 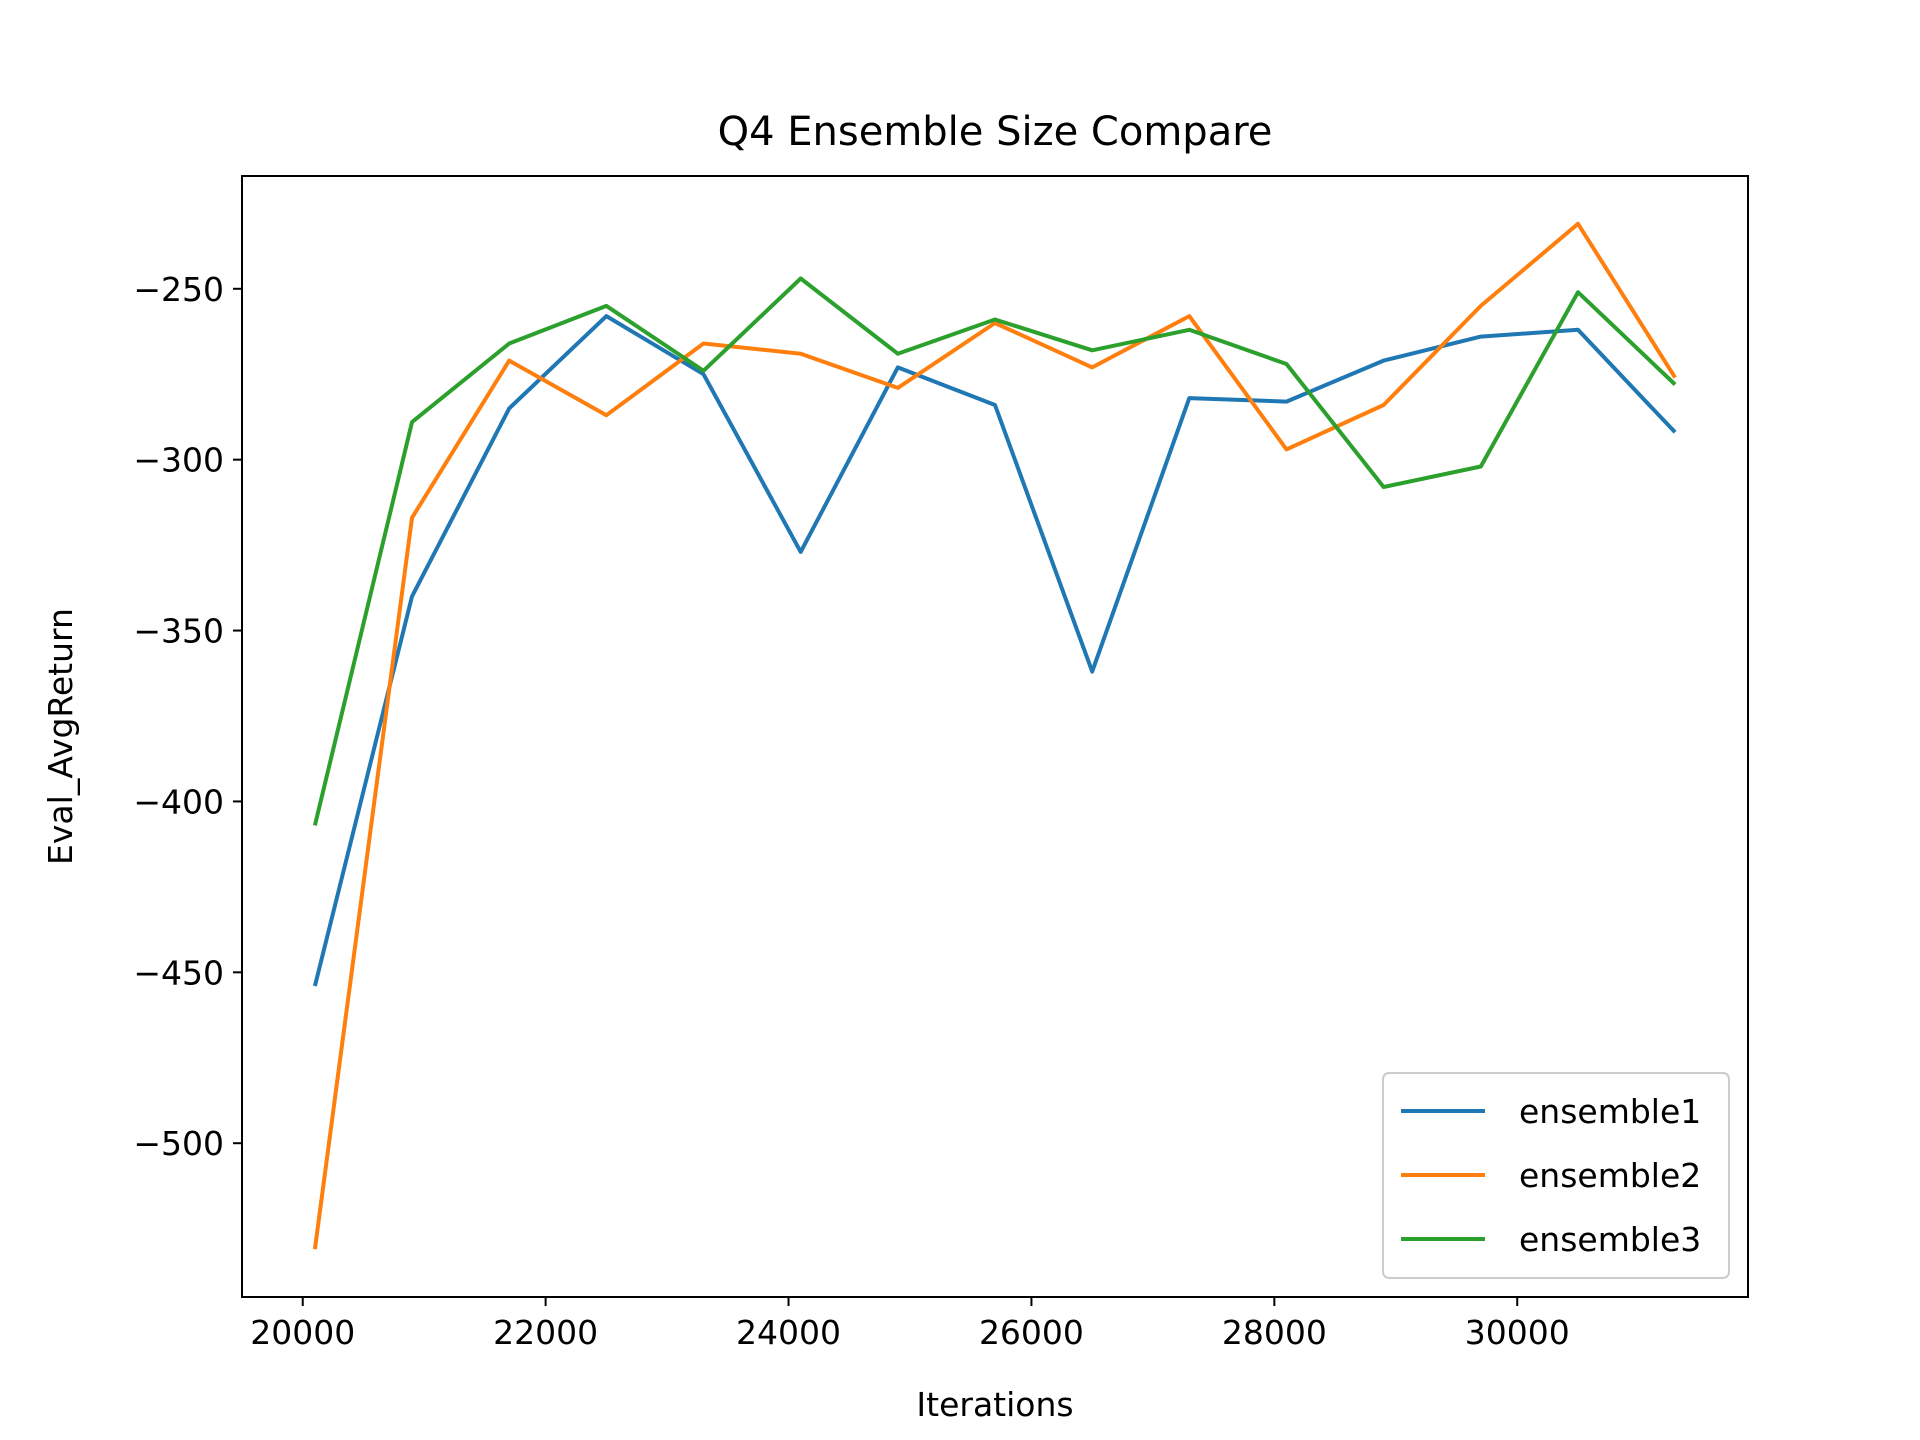 What do you see at coordinates (60, 736) in the screenshot?
I see `y-axis-title: Eval_AvgReturn` at bounding box center [60, 736].